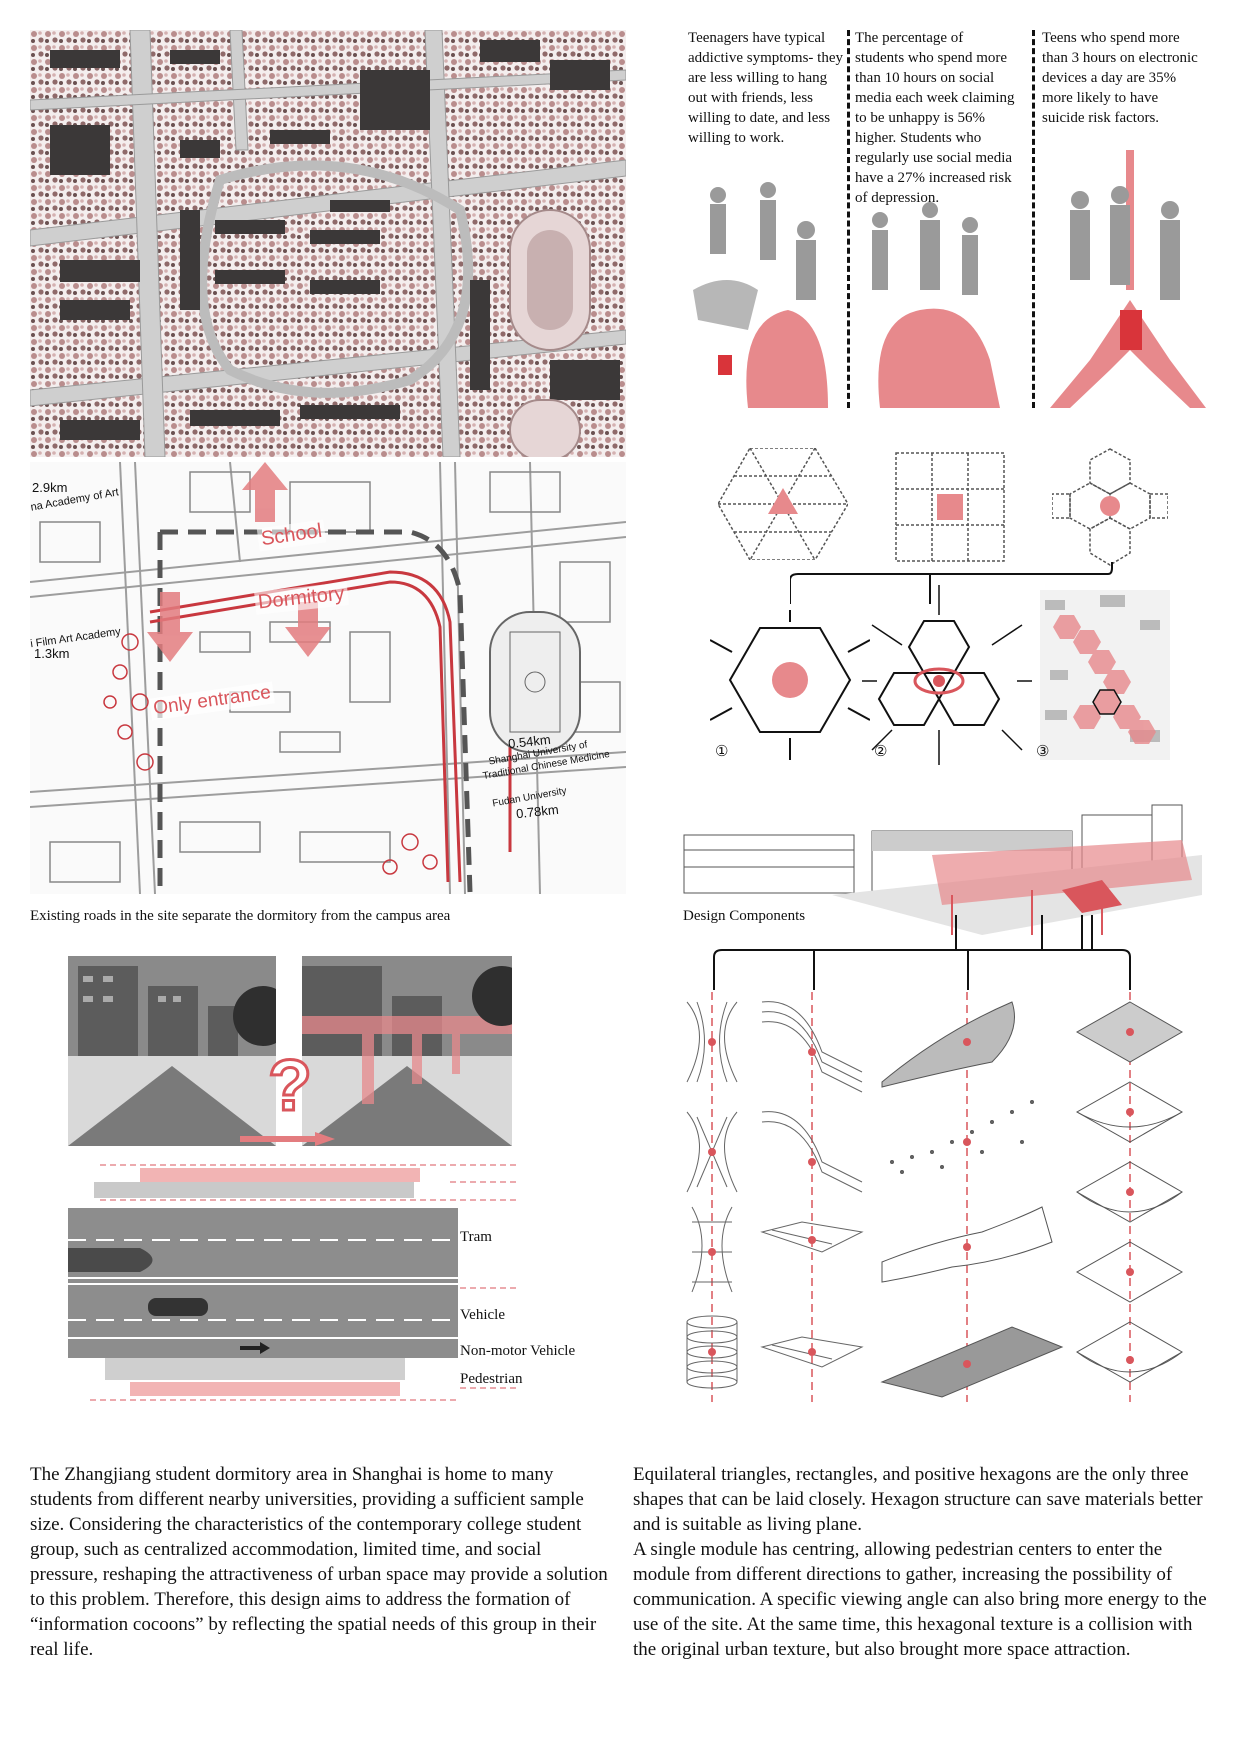  Describe the element at coordinates (744, 916) in the screenshot. I see `design-components-caption: Design Components` at that location.